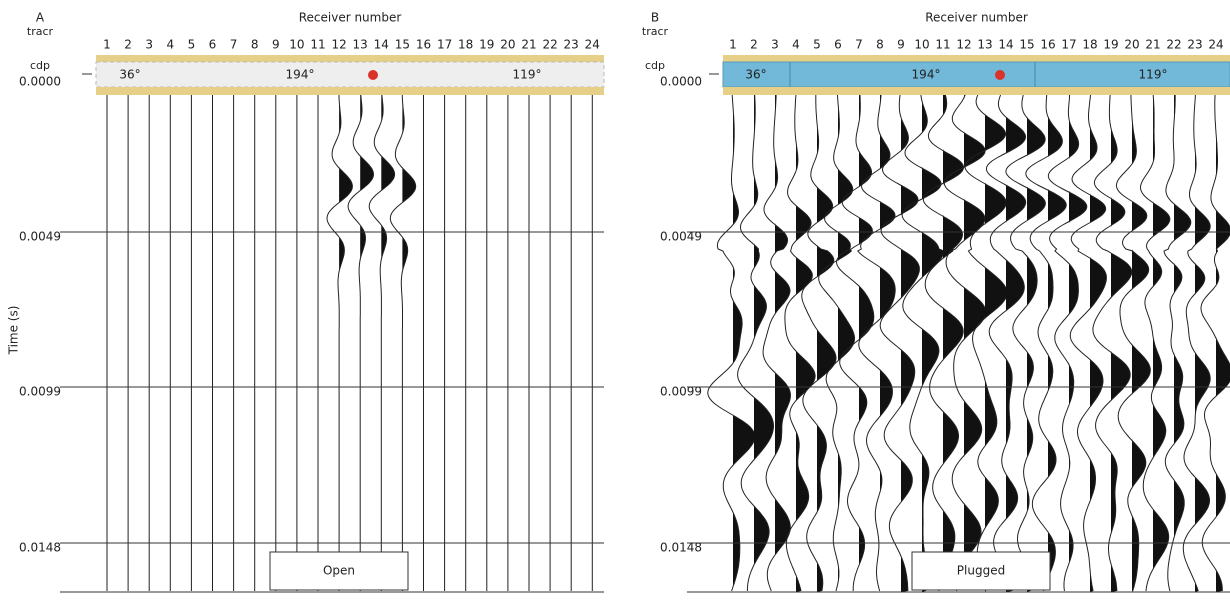  Describe the element at coordinates (1005, 45) in the screenshot. I see `receiver-number: 14` at that location.